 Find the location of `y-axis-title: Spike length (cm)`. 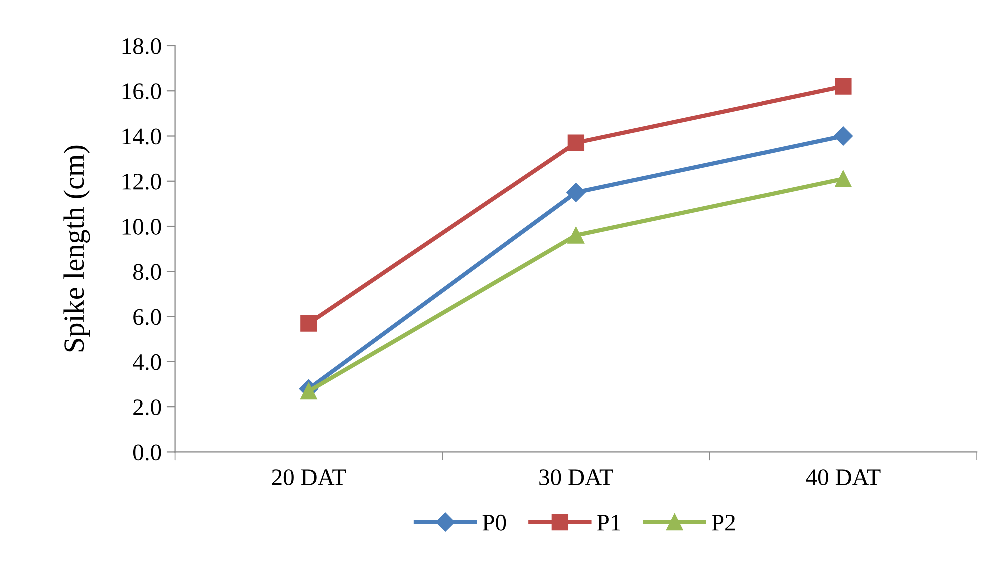

y-axis-title: Spike length (cm) is located at coordinates (77, 249).